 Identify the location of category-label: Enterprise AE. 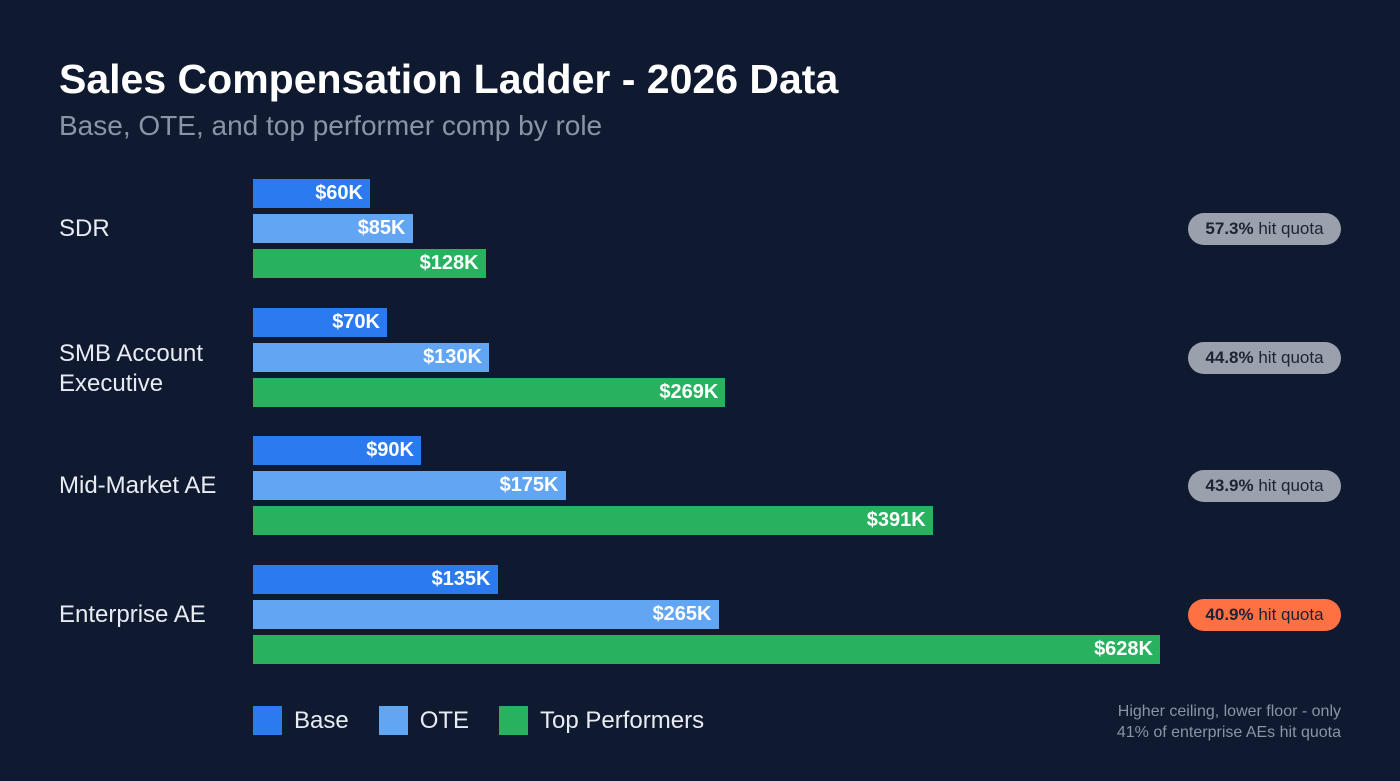
(132, 614).